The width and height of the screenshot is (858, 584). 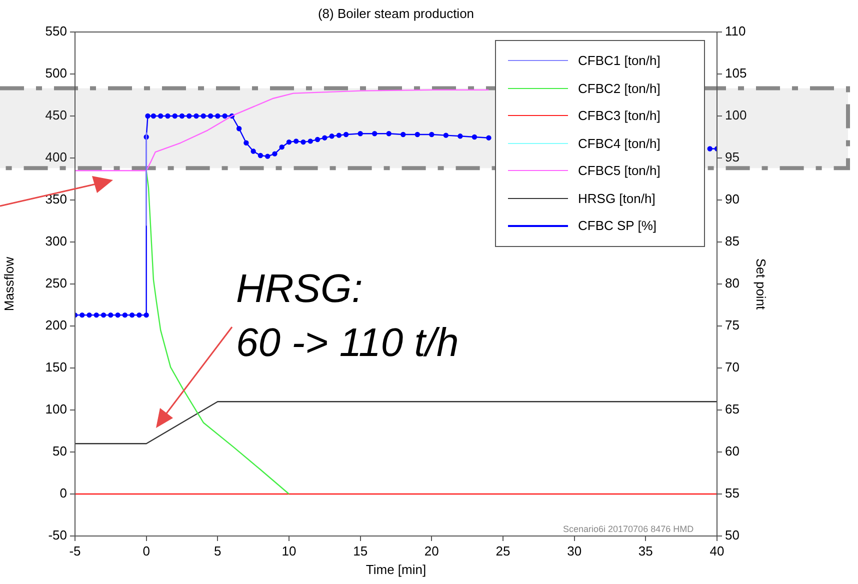 What do you see at coordinates (735, 31) in the screenshot?
I see `y2-tick-label: 110` at bounding box center [735, 31].